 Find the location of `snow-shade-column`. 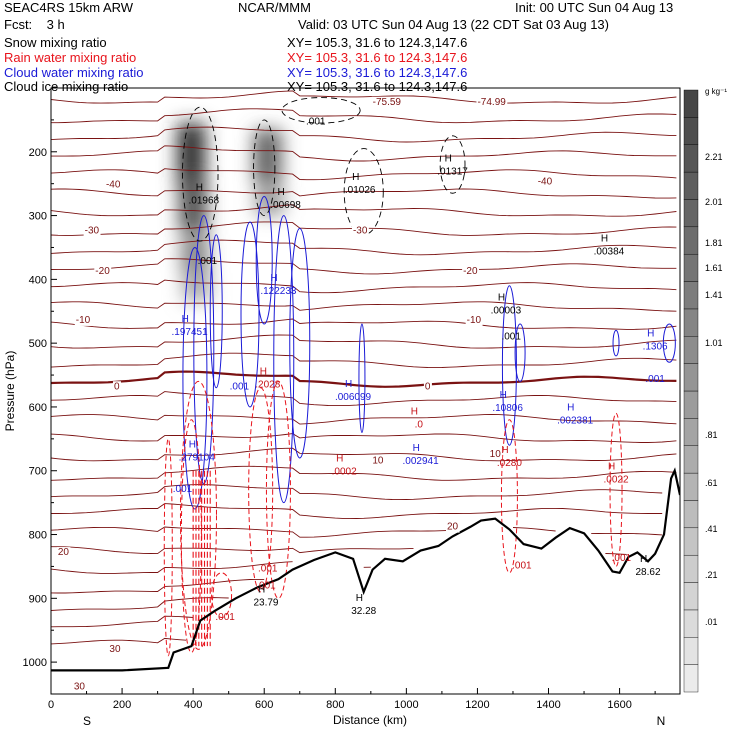

snow-shade-column is located at coordinates (193, 204).